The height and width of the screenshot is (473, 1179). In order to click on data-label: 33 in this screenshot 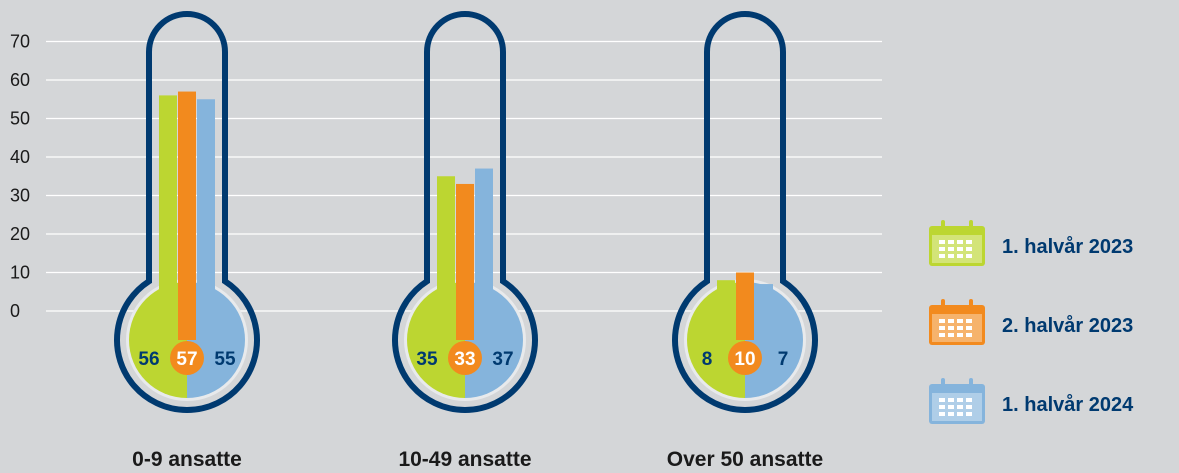, I will do `click(464, 359)`.